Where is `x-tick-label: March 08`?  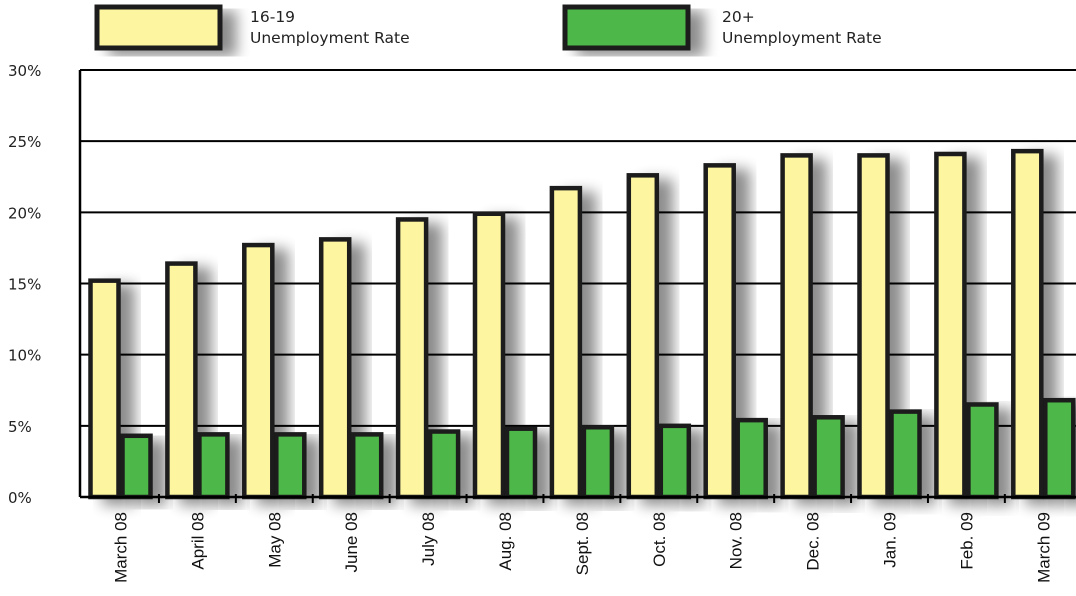 x-tick-label: March 08 is located at coordinates (121, 547).